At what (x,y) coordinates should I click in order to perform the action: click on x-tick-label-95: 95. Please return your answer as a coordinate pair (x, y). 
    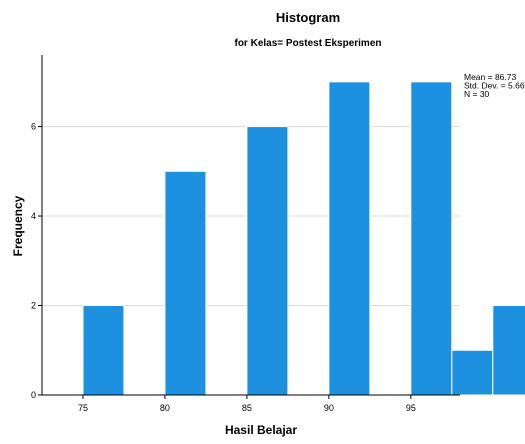
    Looking at the image, I should click on (411, 408).